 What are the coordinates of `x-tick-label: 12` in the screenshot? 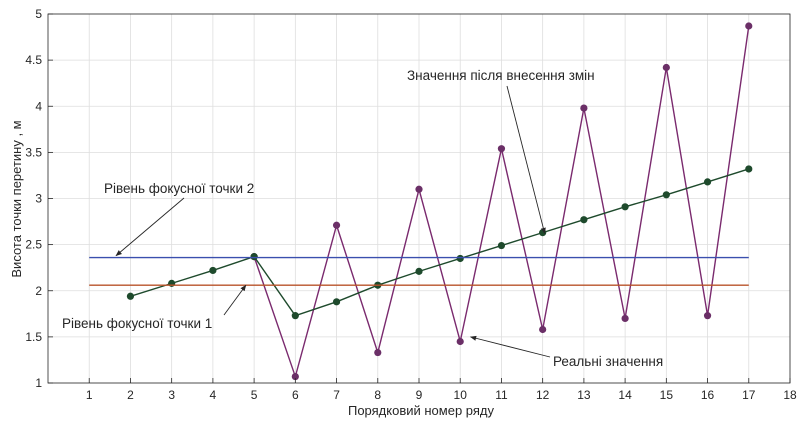 It's located at (543, 395).